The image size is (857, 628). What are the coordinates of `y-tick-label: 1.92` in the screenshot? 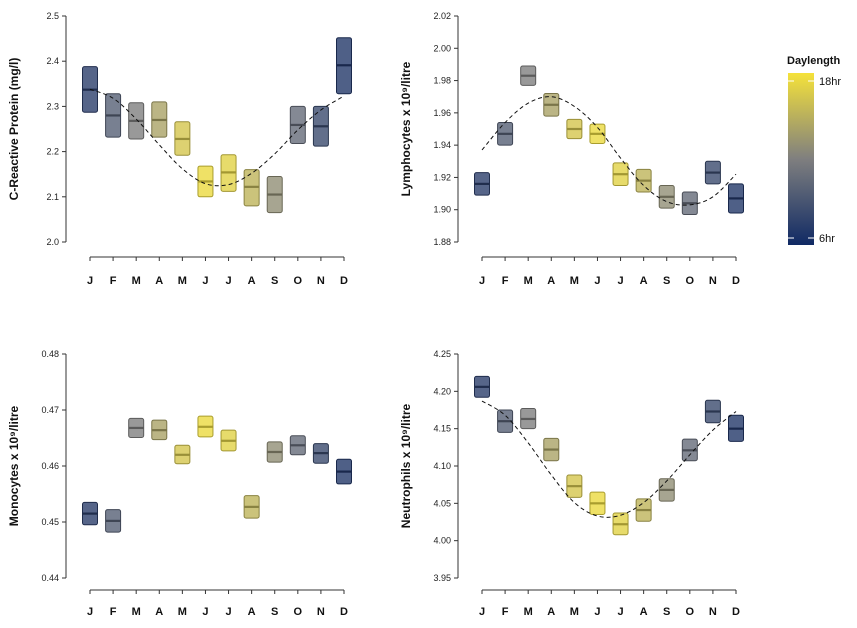 It's located at (442, 177).